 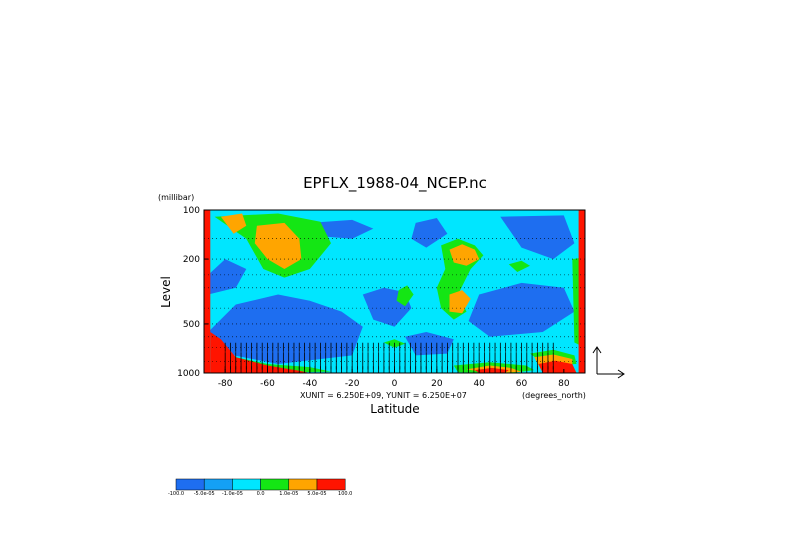 I want to click on unit-vector-vertical-head, so click(x=597, y=350).